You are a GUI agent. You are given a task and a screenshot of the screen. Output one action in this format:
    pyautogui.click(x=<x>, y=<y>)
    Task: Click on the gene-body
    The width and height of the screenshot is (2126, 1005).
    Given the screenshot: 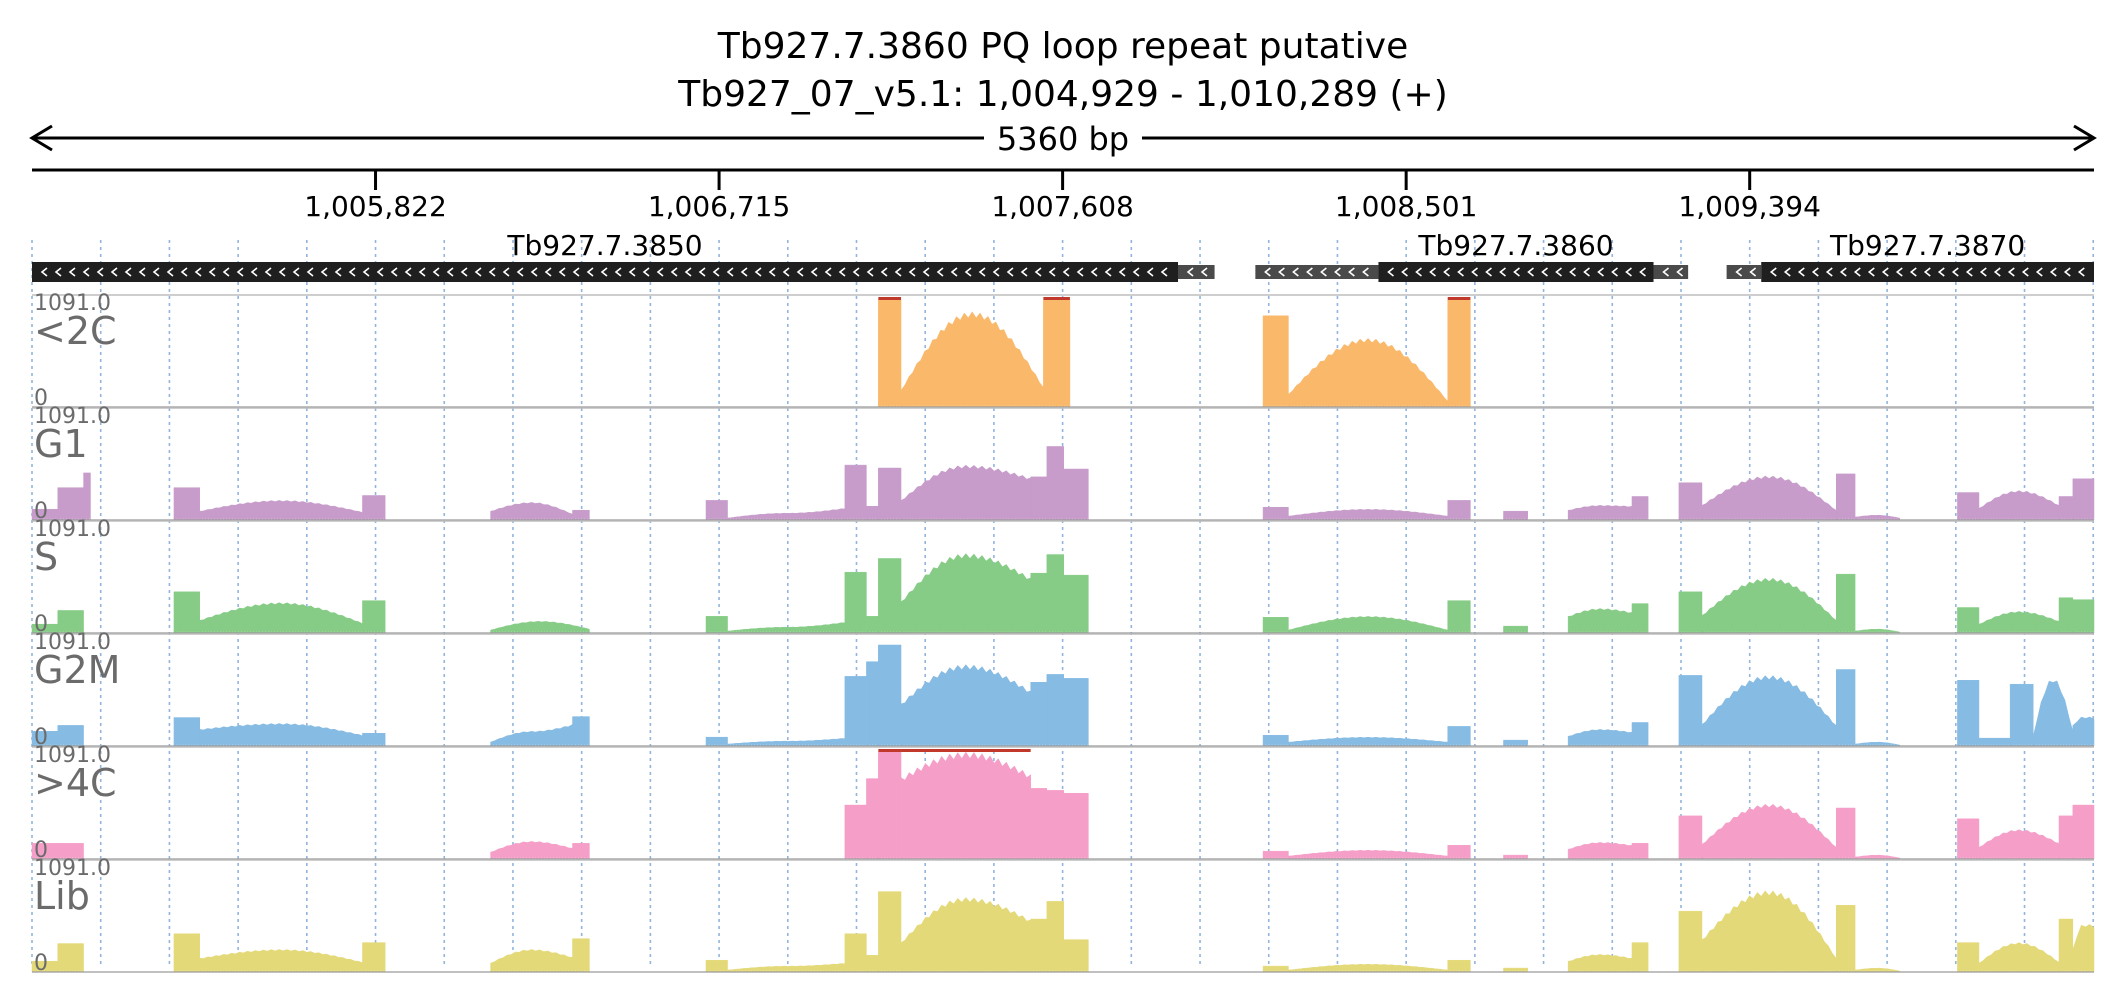 What is the action you would take?
    pyautogui.click(x=605, y=272)
    